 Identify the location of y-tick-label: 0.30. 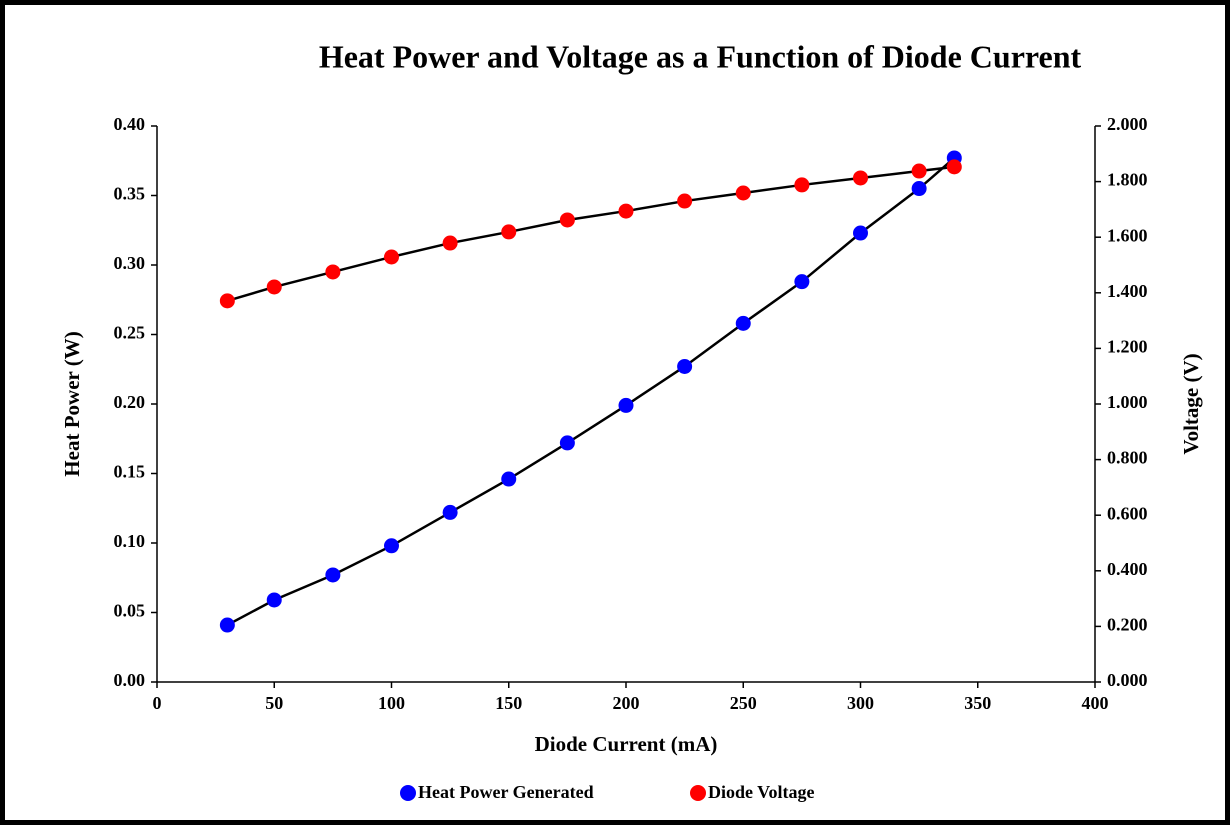
(130, 263).